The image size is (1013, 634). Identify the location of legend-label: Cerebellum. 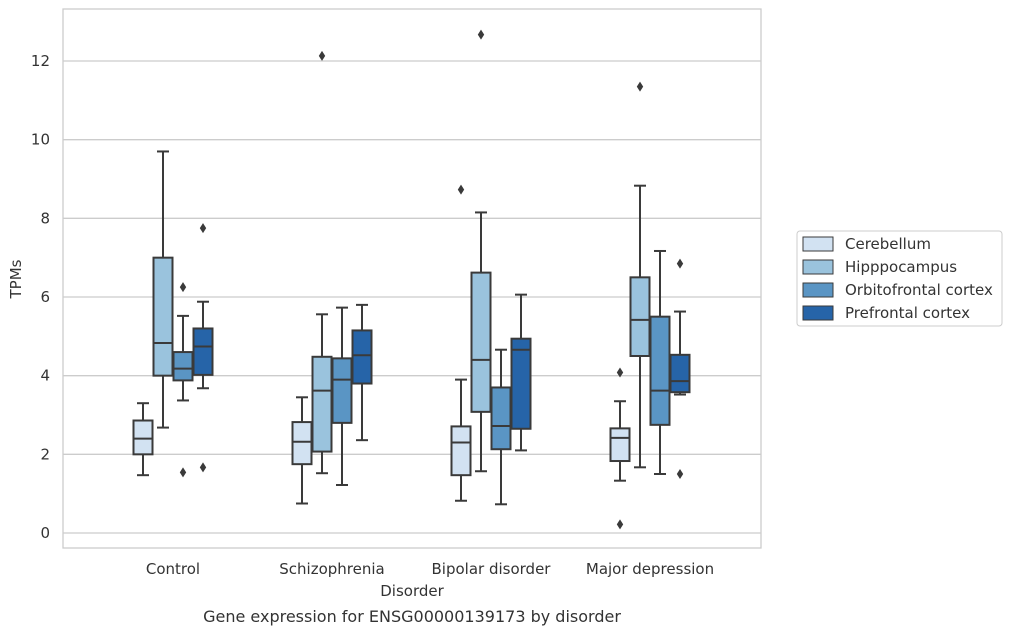
(888, 244).